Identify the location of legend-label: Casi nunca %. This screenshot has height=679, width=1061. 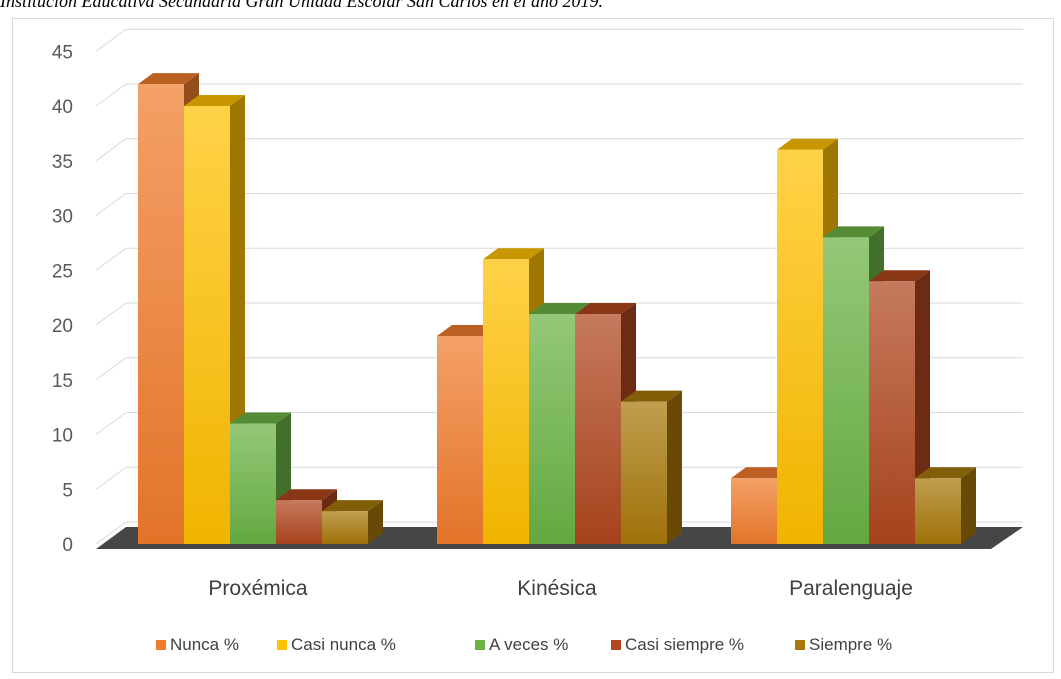
(343, 644).